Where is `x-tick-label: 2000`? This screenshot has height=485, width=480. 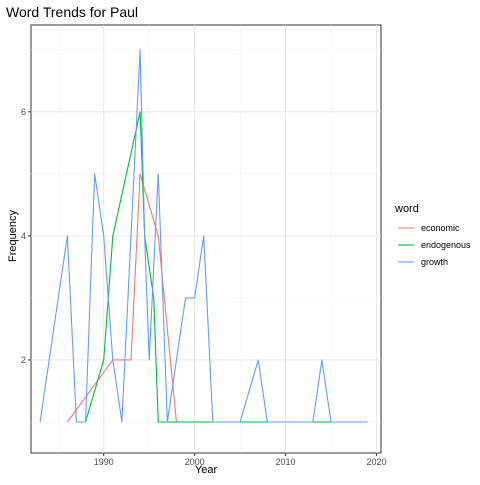
x-tick-label: 2000 is located at coordinates (195, 462).